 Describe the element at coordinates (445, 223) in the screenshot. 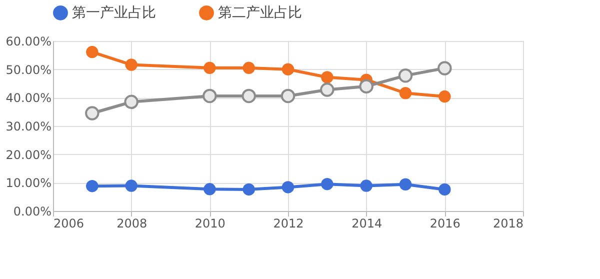

I see `x-tick-label: 2016` at that location.